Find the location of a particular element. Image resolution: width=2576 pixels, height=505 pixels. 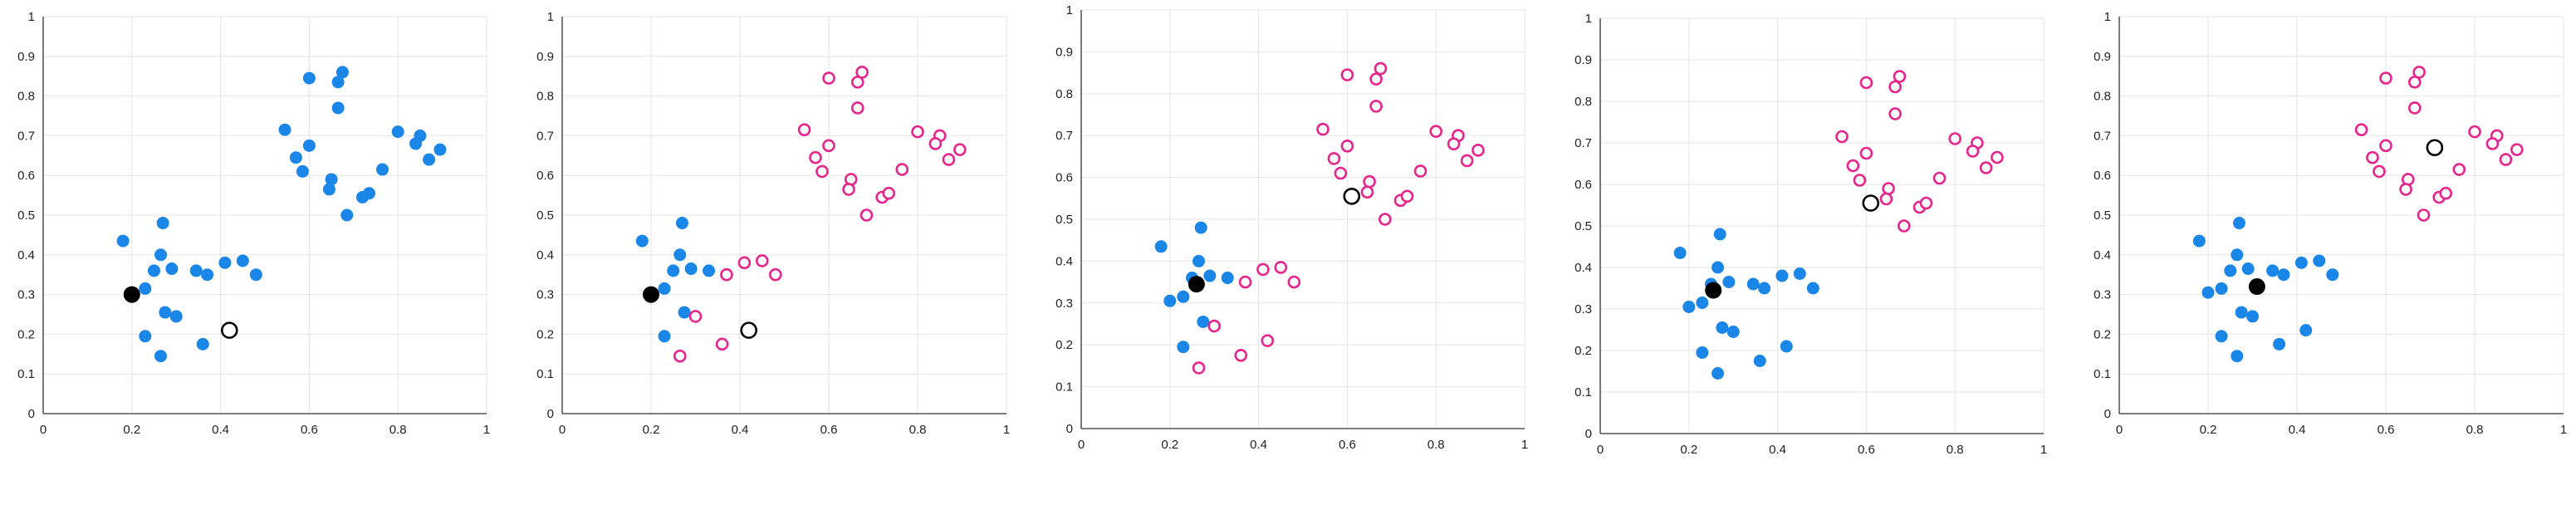

y-tick-label: 0.4 is located at coordinates (1064, 261).